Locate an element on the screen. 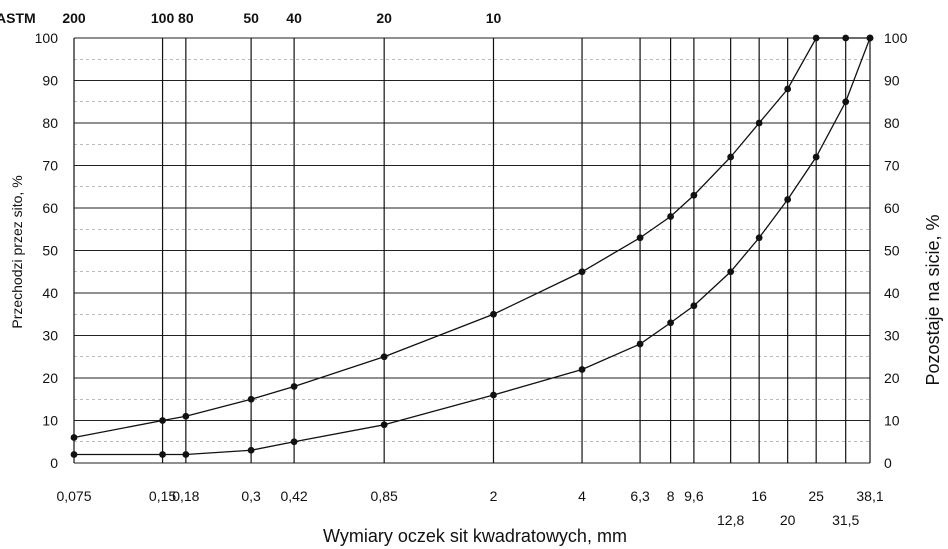 The image size is (948, 549). y-tick-label-left: 60 is located at coordinates (50, 208).